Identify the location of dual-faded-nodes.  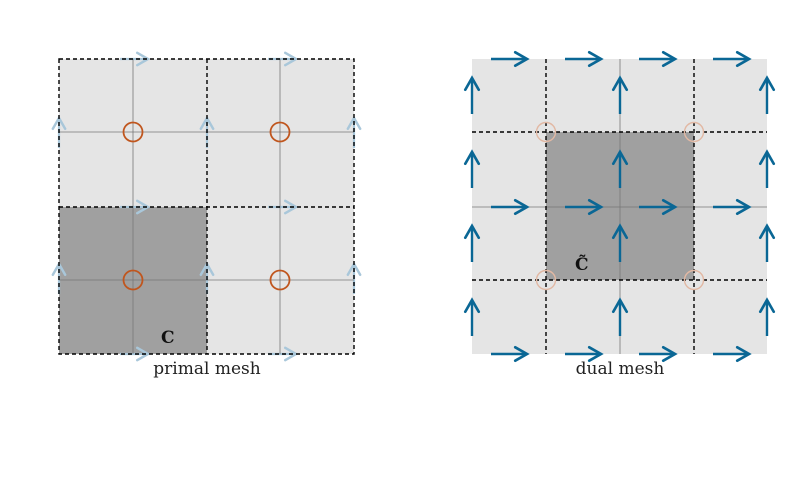
(620, 206).